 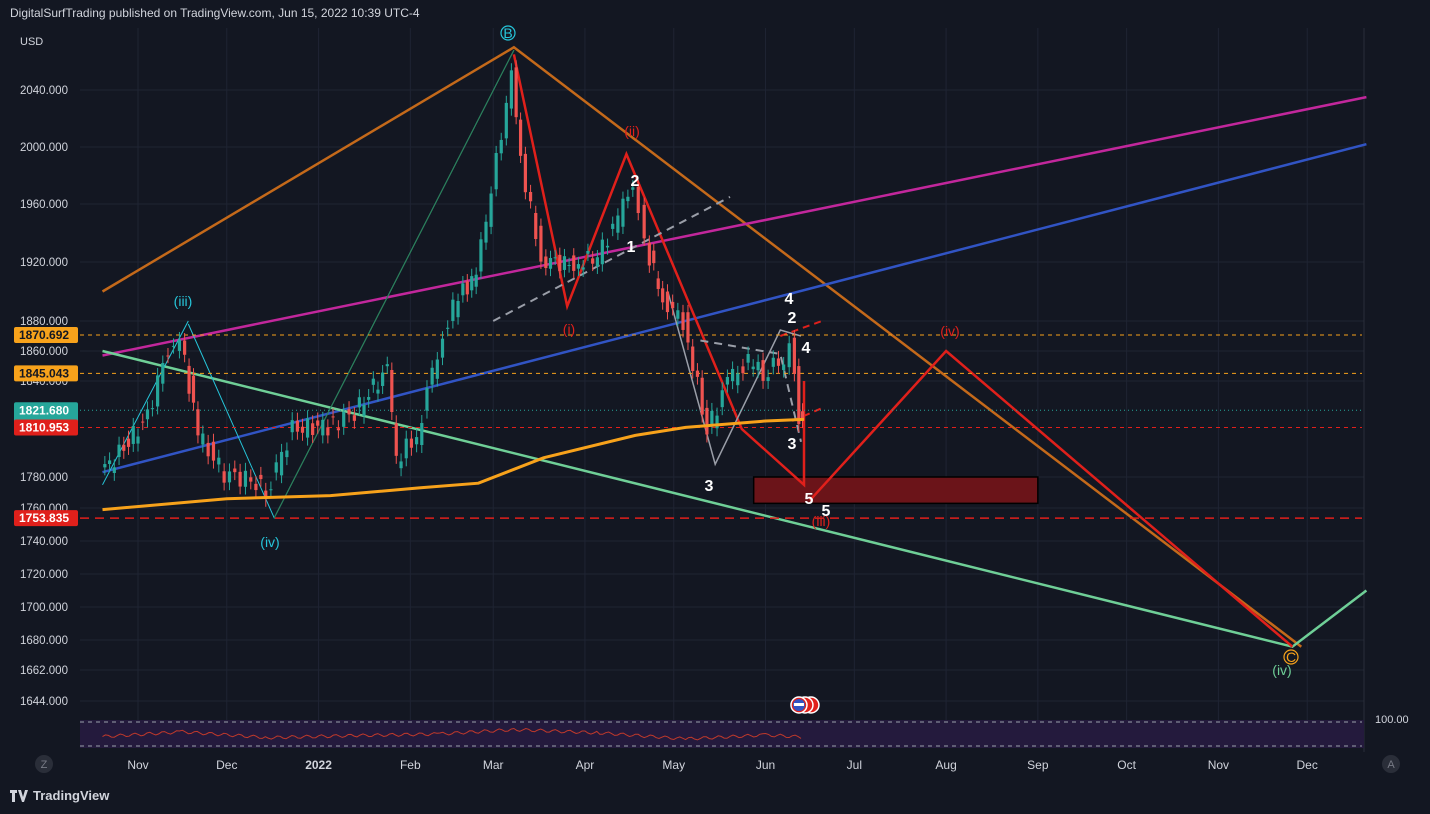 I want to click on y-tick-label: 1860.000, so click(x=44, y=352).